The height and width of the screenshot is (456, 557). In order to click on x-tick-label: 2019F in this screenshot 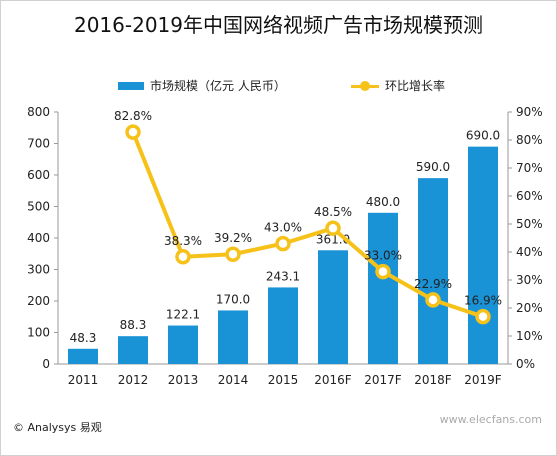, I will do `click(483, 380)`.